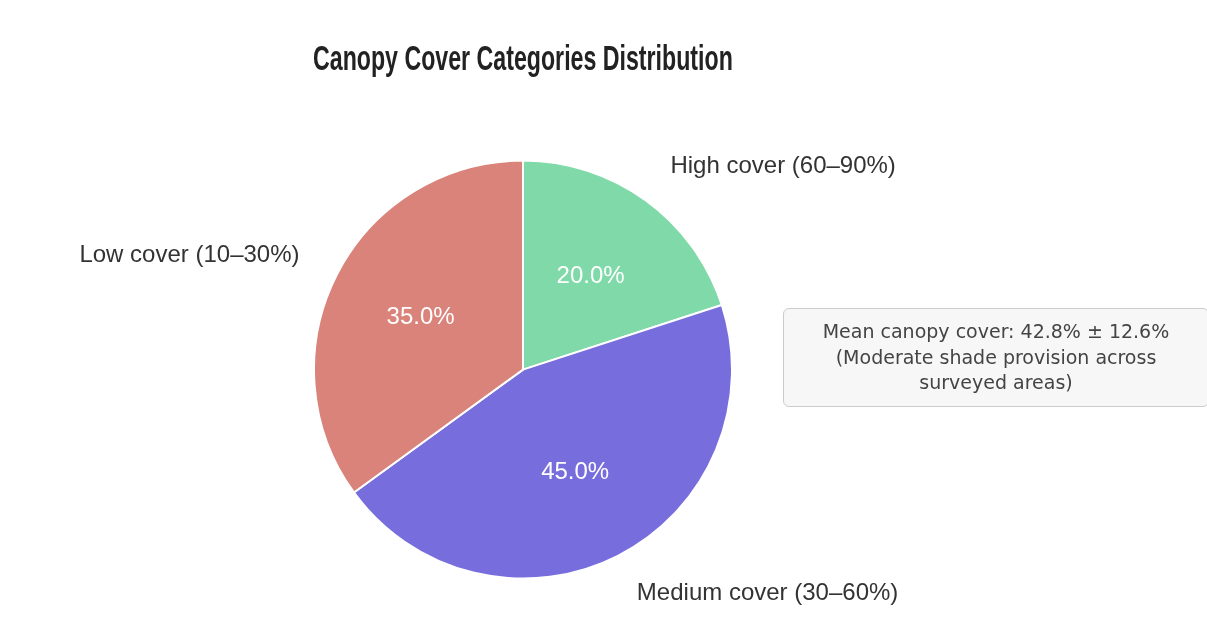 The image size is (1207, 627). Describe the element at coordinates (420, 316) in the screenshot. I see `data-label: 35.0%` at that location.